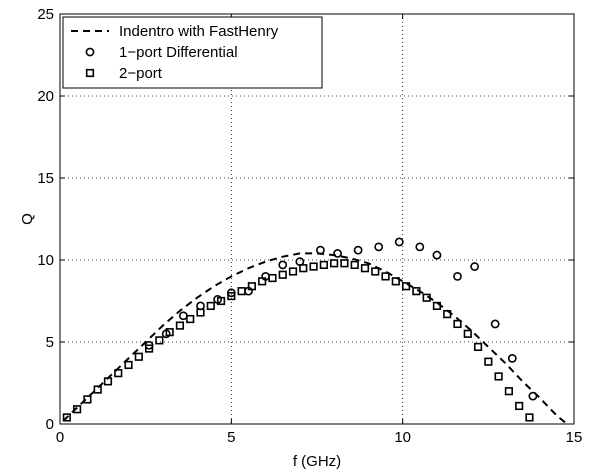 The image size is (597, 471). I want to click on legend-entry: 2−port, so click(124, 73).